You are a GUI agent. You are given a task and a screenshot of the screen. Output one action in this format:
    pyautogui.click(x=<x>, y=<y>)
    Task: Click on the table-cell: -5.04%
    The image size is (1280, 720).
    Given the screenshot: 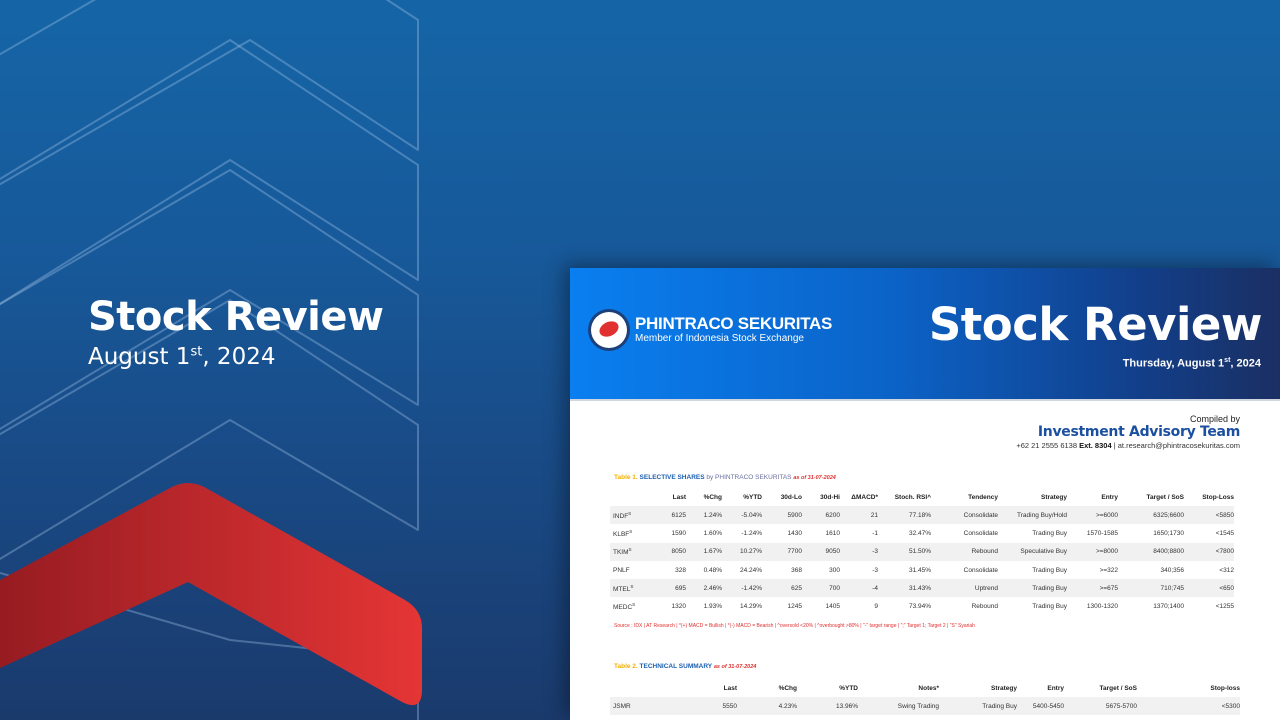 What is the action you would take?
    pyautogui.click(x=742, y=515)
    